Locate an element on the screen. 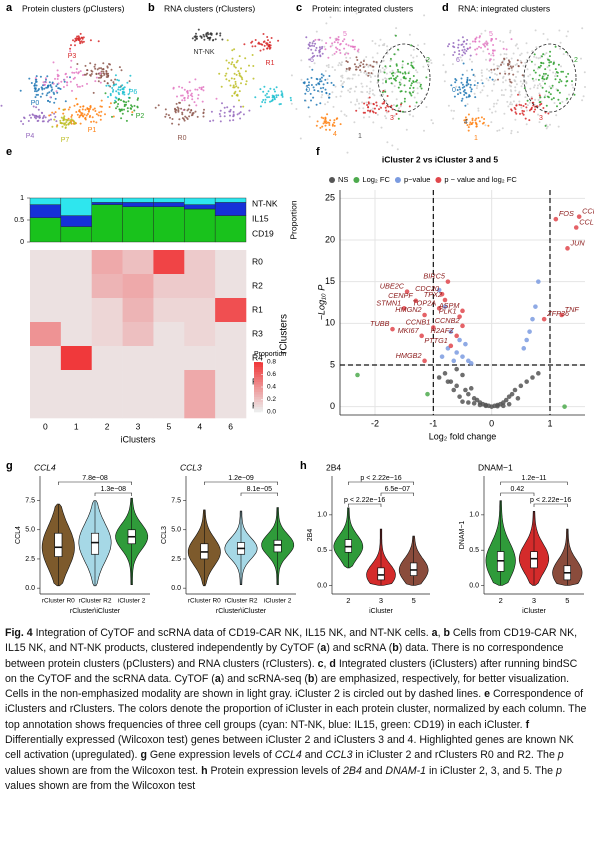 Image resolution: width=594 pixels, height=845 pixels. cluster-label: P0 is located at coordinates (35, 103).